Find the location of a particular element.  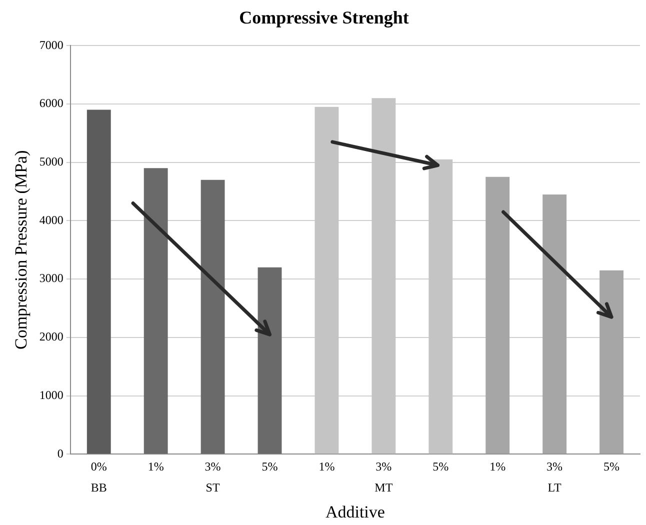

x-axis-title: Additive is located at coordinates (355, 512).